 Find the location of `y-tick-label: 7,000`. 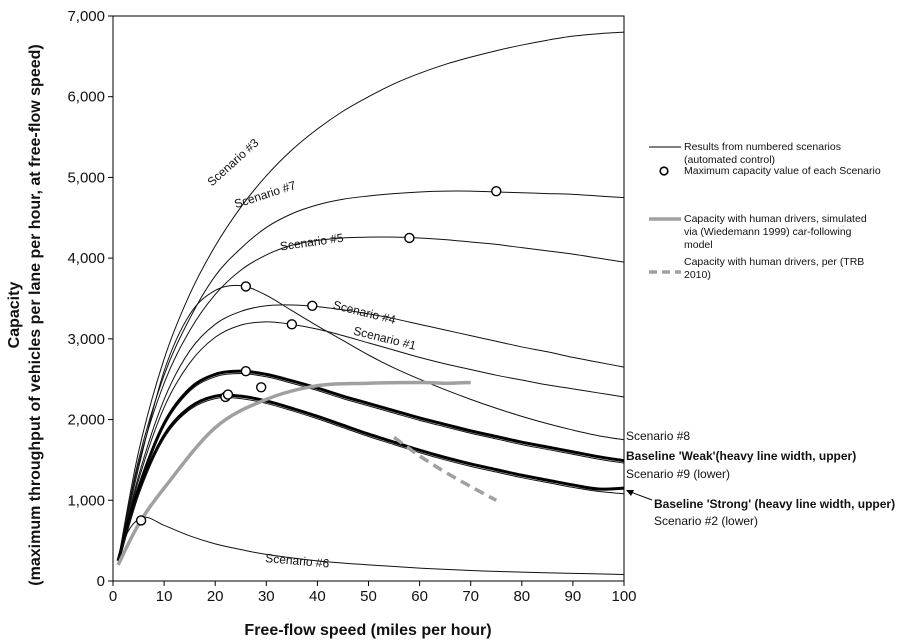

y-tick-label: 7,000 is located at coordinates (86, 16).